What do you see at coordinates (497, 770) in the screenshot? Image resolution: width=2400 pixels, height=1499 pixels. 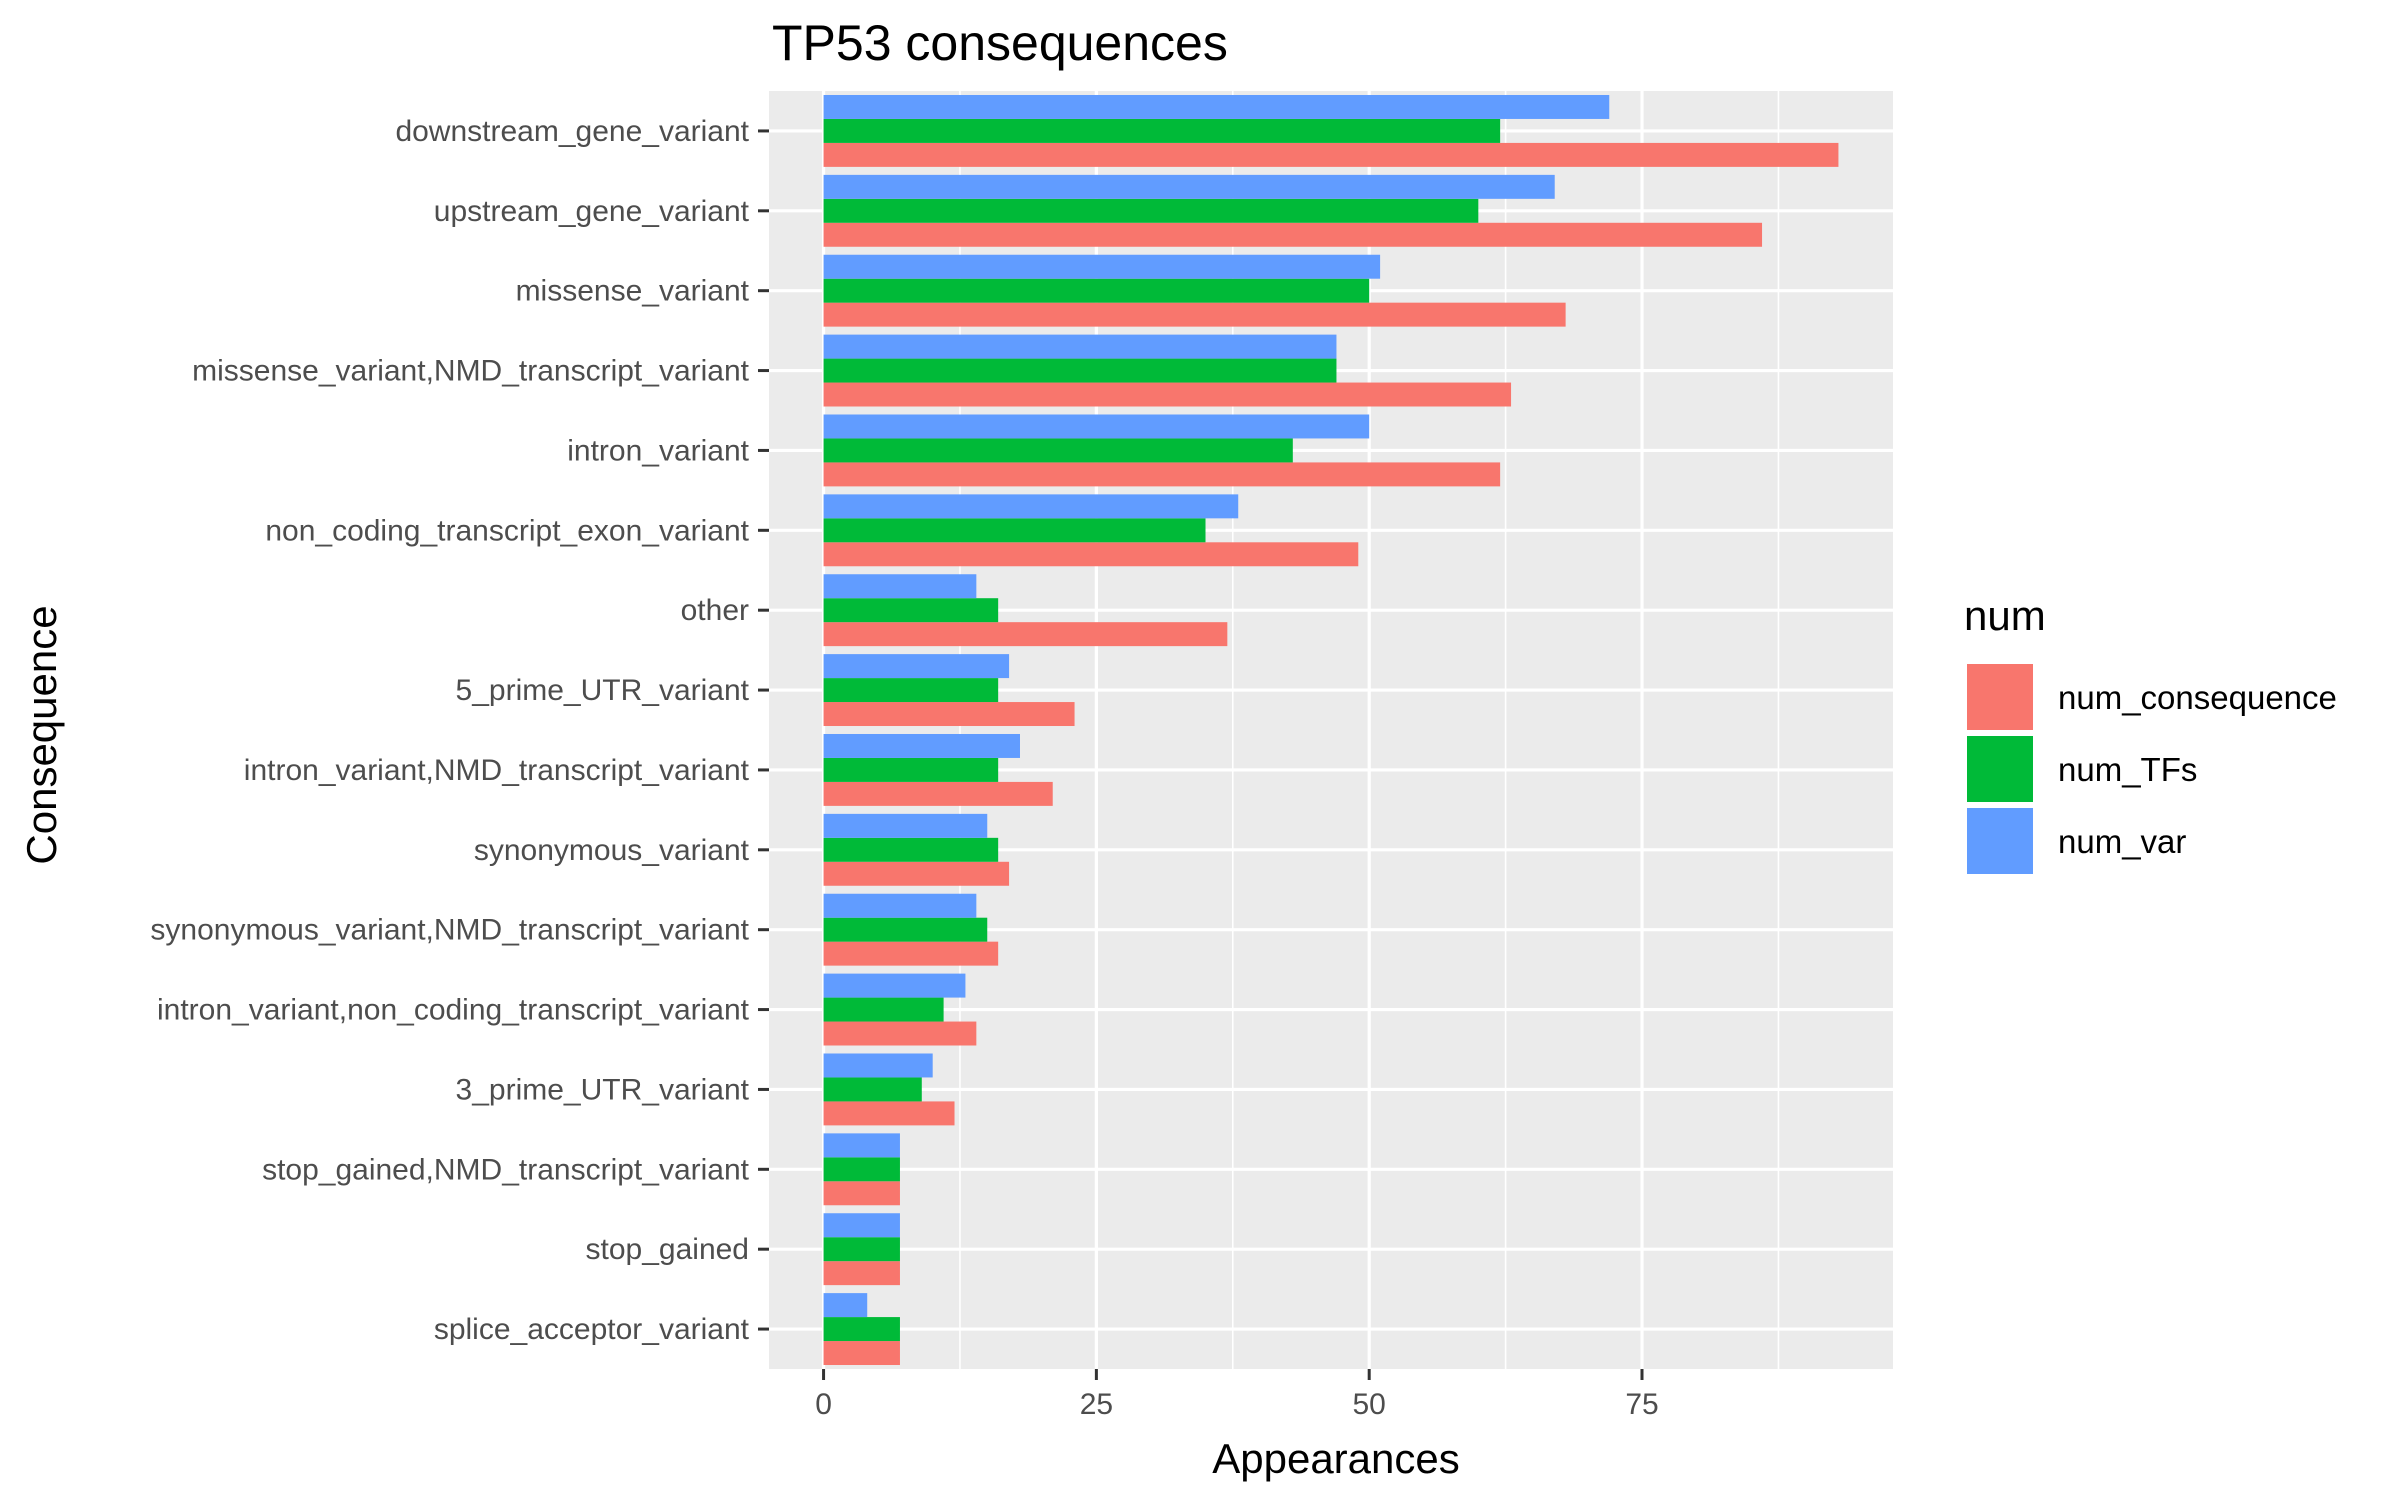 I see `y-tick-label: intron_variant,NMD_transcript_variant` at bounding box center [497, 770].